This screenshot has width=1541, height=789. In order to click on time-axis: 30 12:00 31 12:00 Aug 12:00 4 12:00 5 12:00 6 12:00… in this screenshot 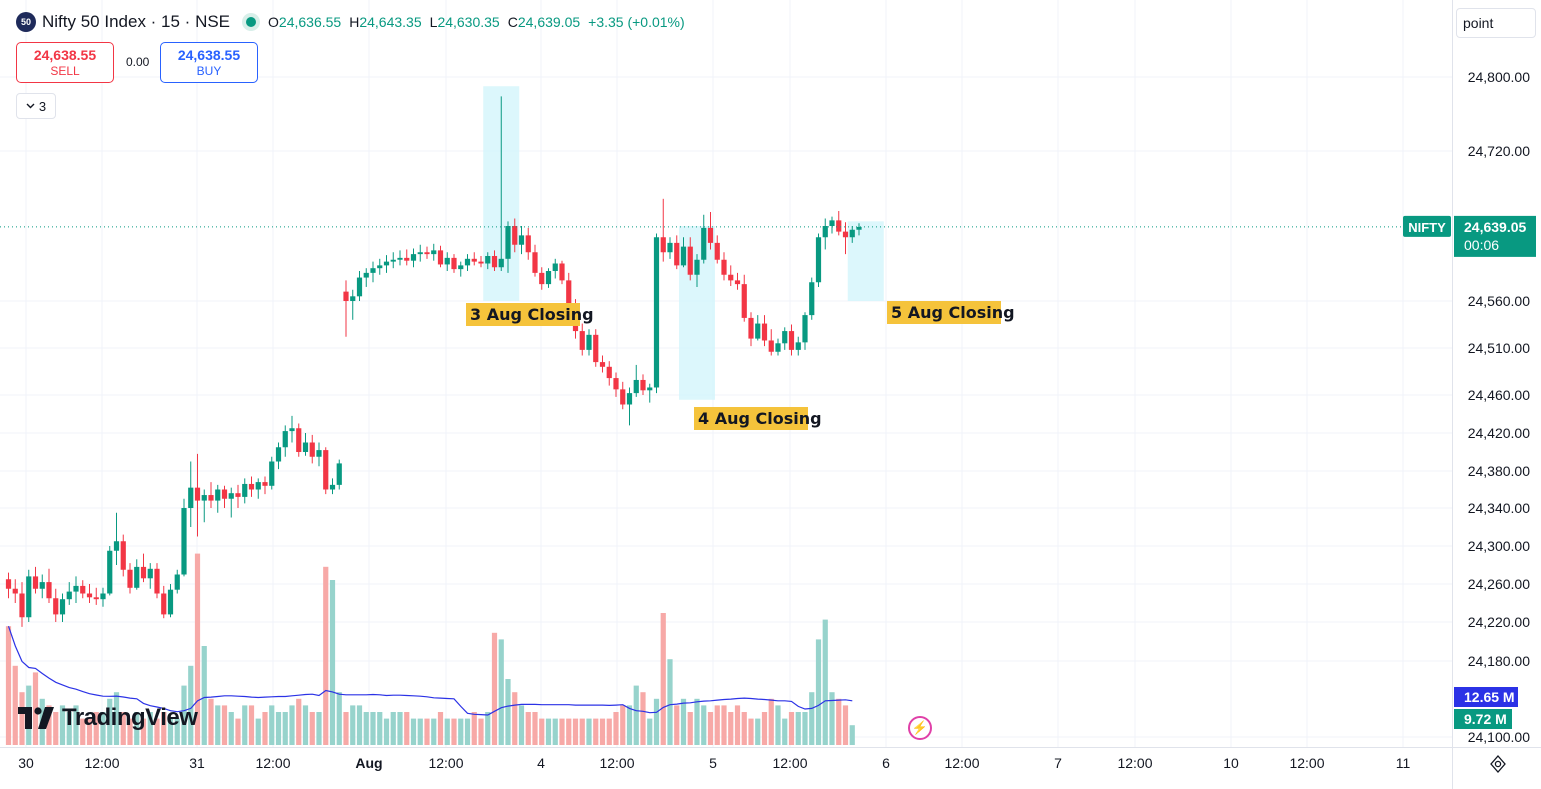, I will do `click(770, 759)`.